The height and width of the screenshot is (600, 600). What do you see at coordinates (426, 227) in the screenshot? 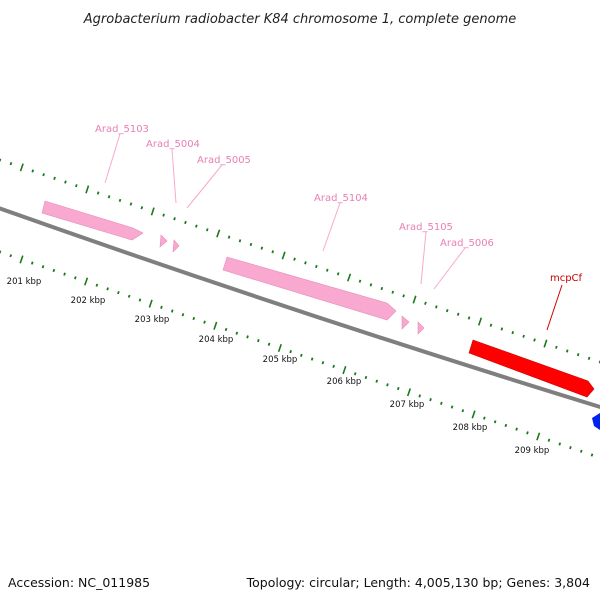
I see `gene-label: Arad_5105` at bounding box center [426, 227].